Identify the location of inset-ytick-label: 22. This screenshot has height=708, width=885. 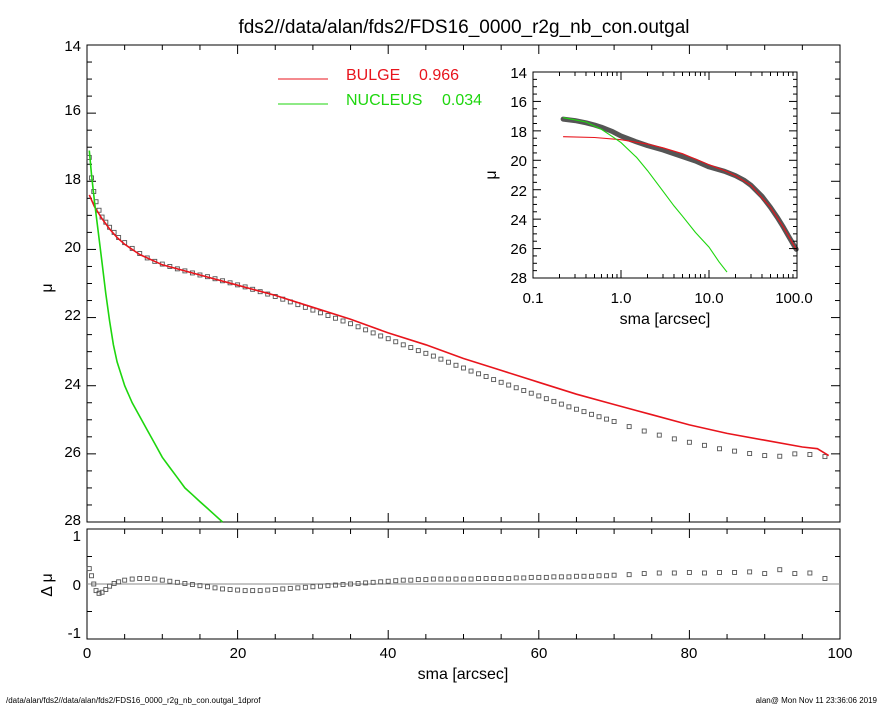
(518, 191).